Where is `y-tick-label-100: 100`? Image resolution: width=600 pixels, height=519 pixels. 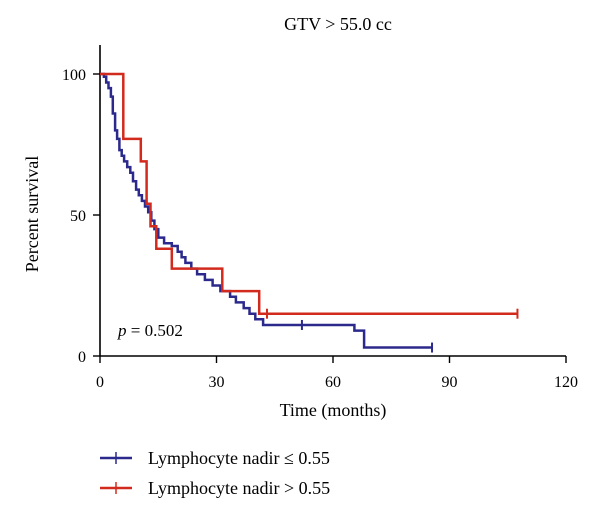
y-tick-label-100: 100 is located at coordinates (74, 75).